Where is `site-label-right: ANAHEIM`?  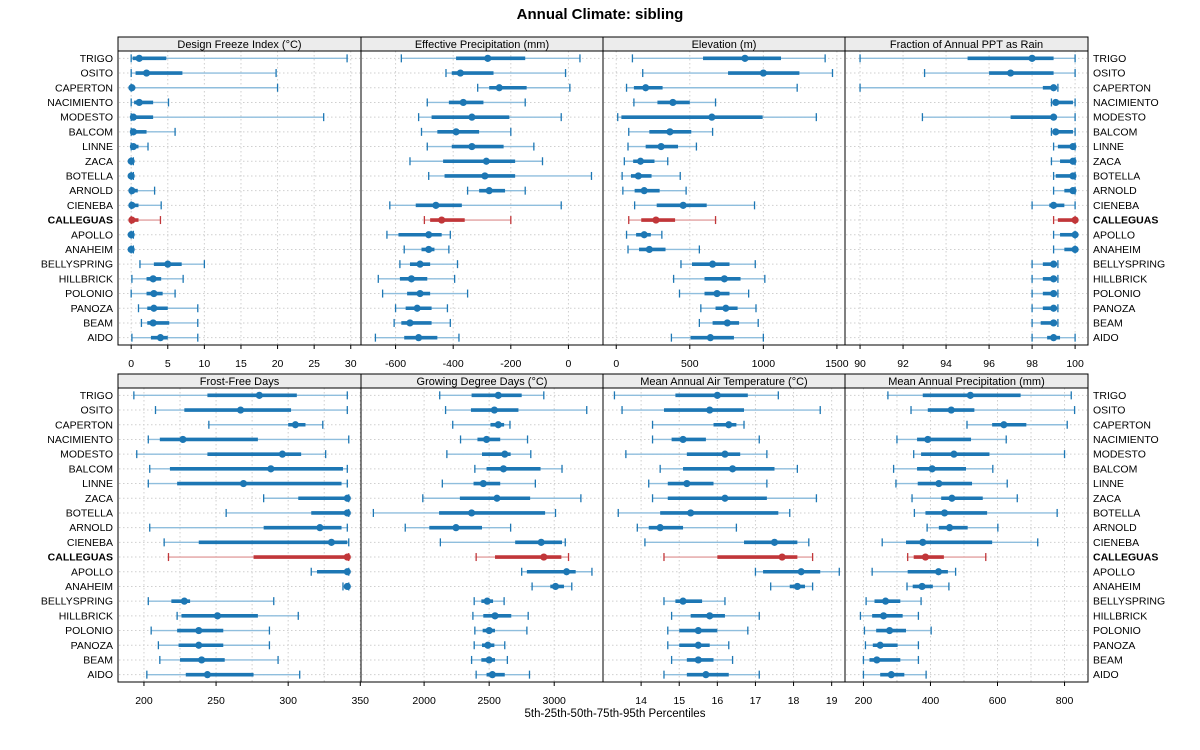
site-label-right: ANAHEIM is located at coordinates (1117, 250).